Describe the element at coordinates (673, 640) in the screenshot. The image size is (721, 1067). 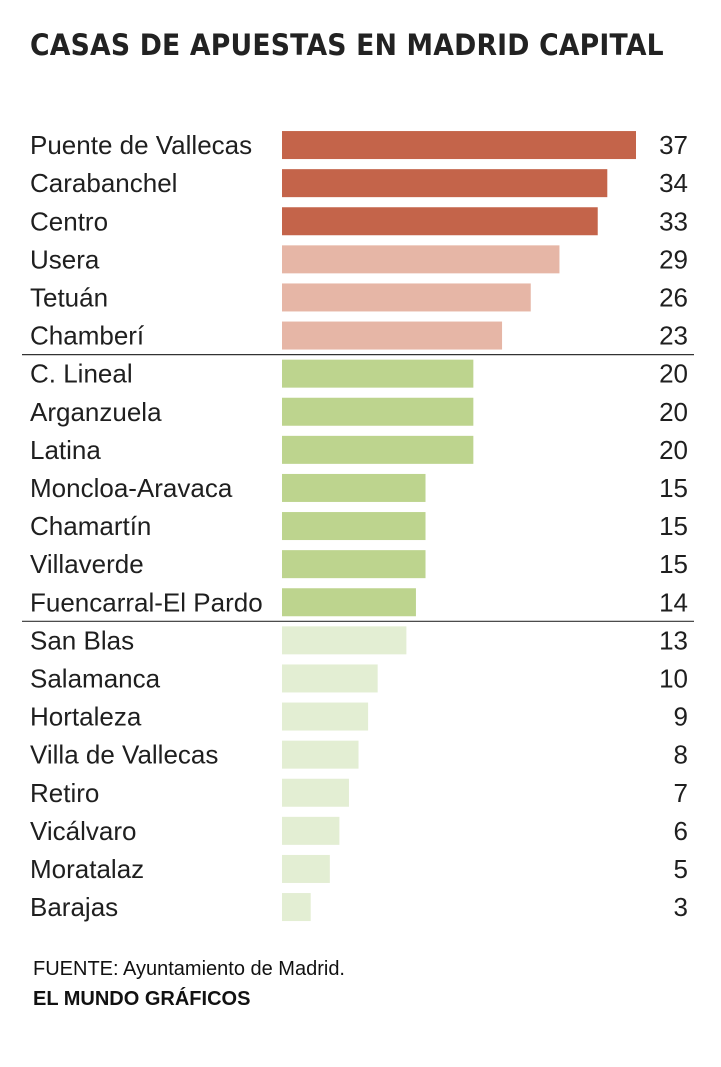
I see `value-label: 13` at that location.